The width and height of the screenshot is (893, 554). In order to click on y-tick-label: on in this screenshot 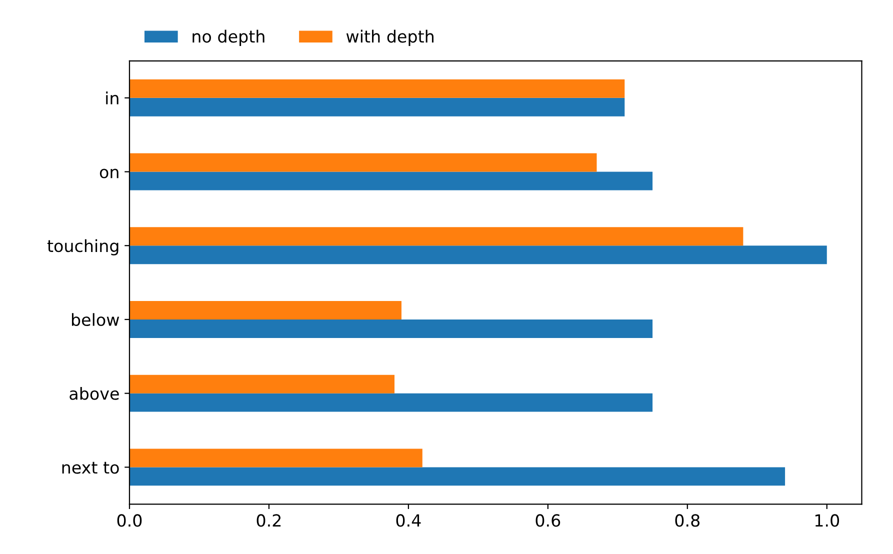, I will do `click(109, 173)`.